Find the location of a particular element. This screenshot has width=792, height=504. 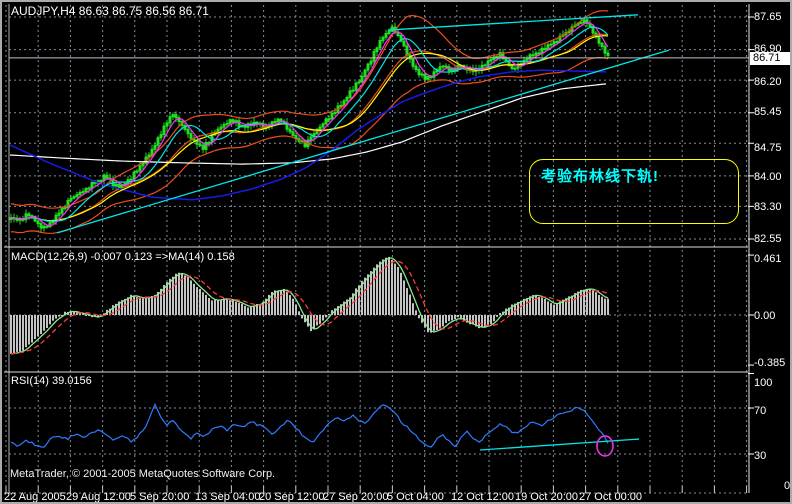

annotation-box: 考验布林线下轨! is located at coordinates (634, 191).